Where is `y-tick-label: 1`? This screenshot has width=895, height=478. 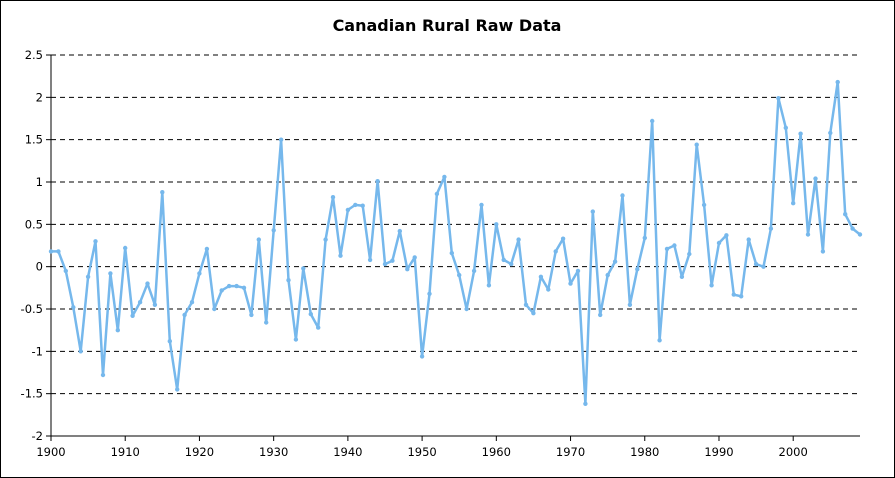
y-tick-label: 1 is located at coordinates (39, 182).